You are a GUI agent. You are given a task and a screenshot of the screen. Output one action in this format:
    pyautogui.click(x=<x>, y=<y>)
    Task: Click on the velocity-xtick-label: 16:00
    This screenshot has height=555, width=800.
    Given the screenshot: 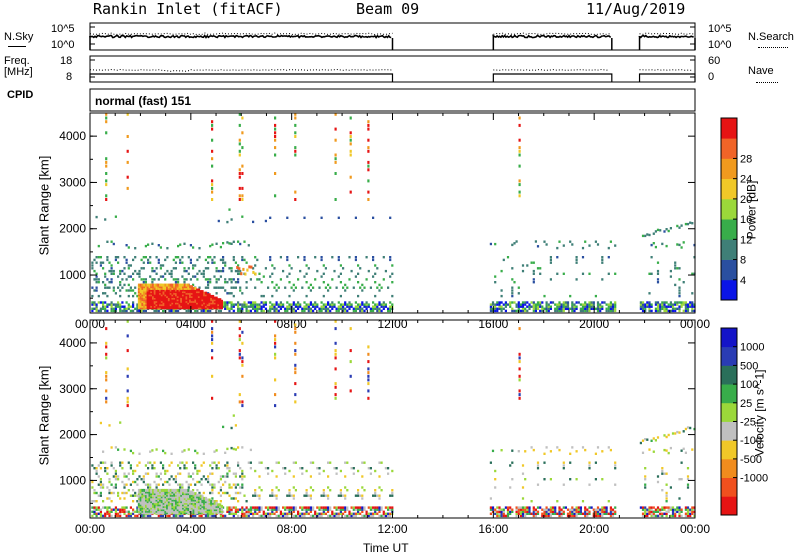 What is the action you would take?
    pyautogui.click(x=493, y=529)
    